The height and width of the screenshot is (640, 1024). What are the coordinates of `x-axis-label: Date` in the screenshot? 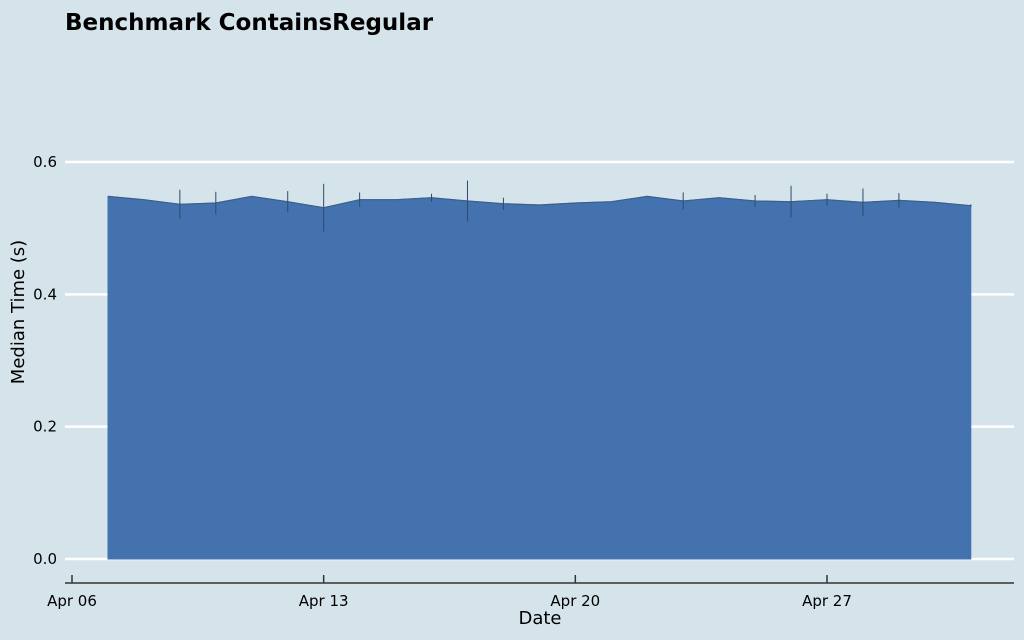 It's located at (539, 618).